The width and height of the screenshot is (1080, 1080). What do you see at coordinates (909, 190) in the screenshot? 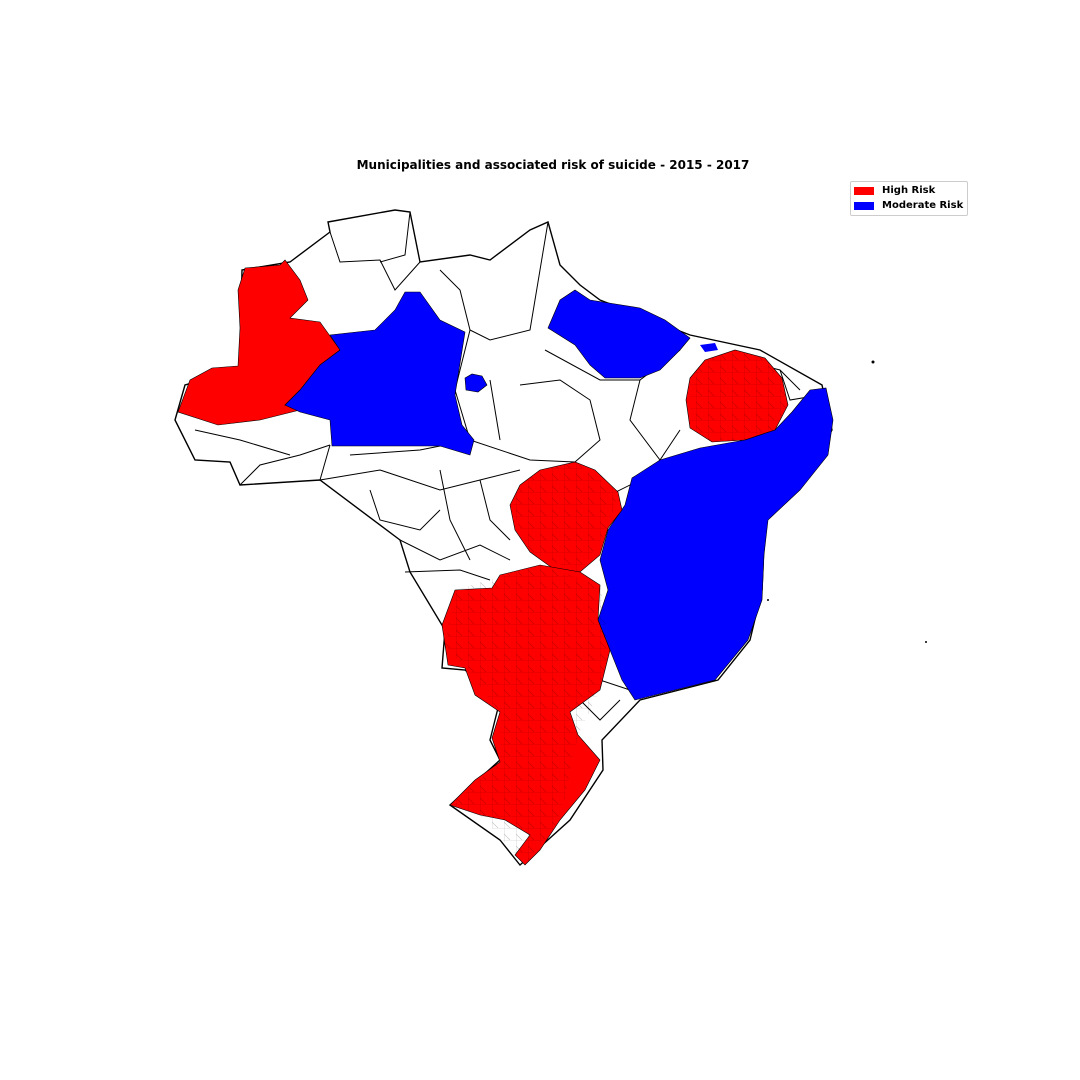
I see `legend-label-high-risk: High Risk` at bounding box center [909, 190].